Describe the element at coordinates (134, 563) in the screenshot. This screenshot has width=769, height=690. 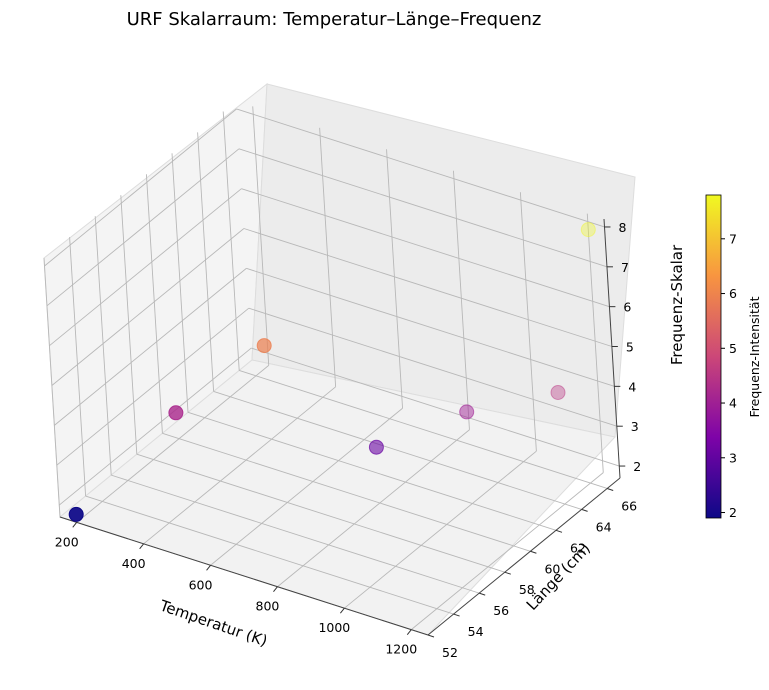
I see `x-tick-label: 400` at that location.